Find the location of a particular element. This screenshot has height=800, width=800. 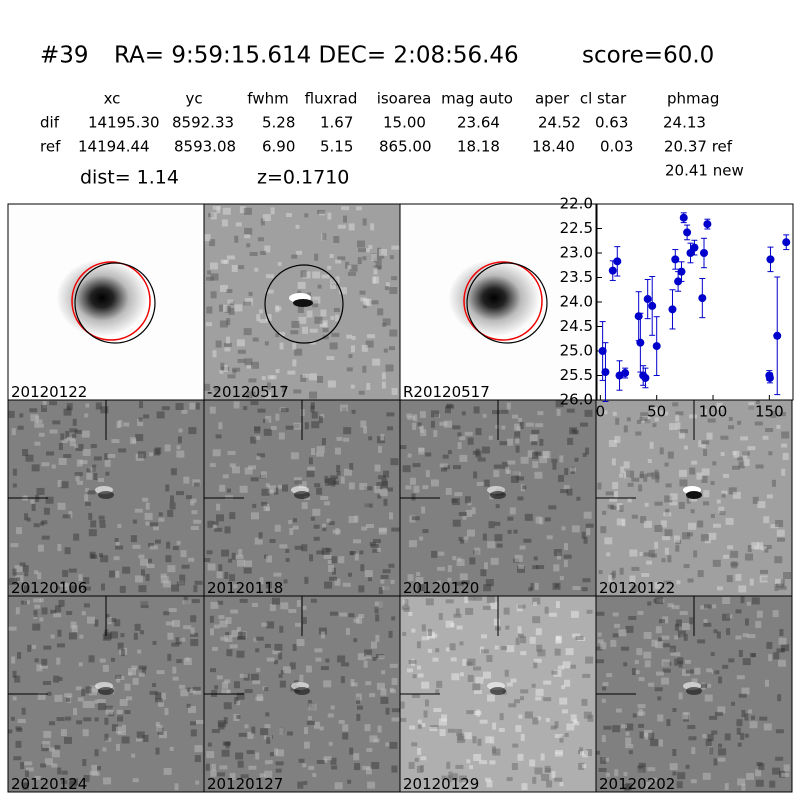

residual is located at coordinates (498, 495).